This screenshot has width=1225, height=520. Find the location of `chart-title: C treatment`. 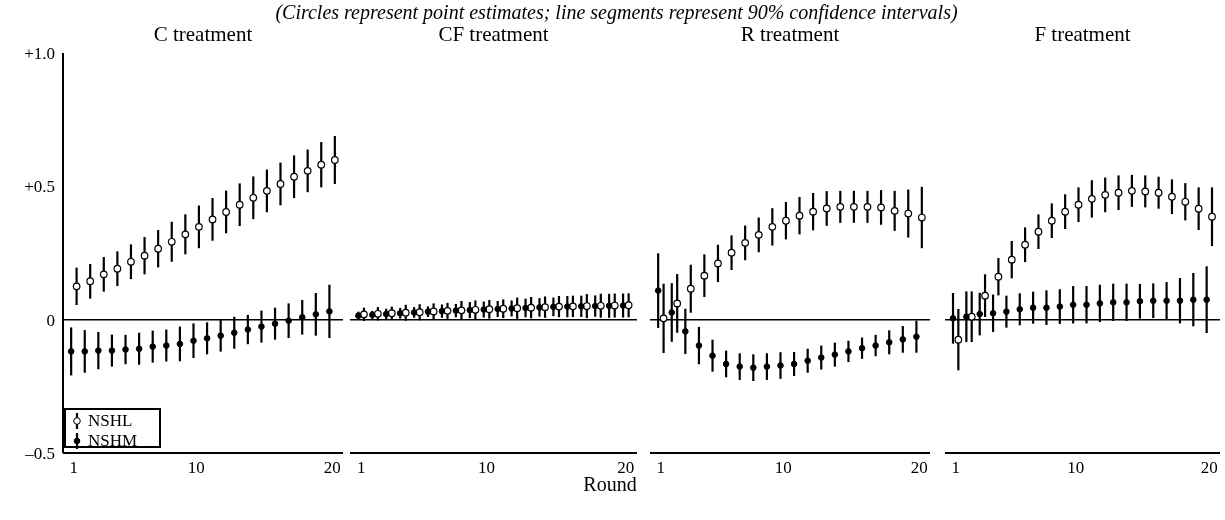

chart-title: C treatment is located at coordinates (203, 34).